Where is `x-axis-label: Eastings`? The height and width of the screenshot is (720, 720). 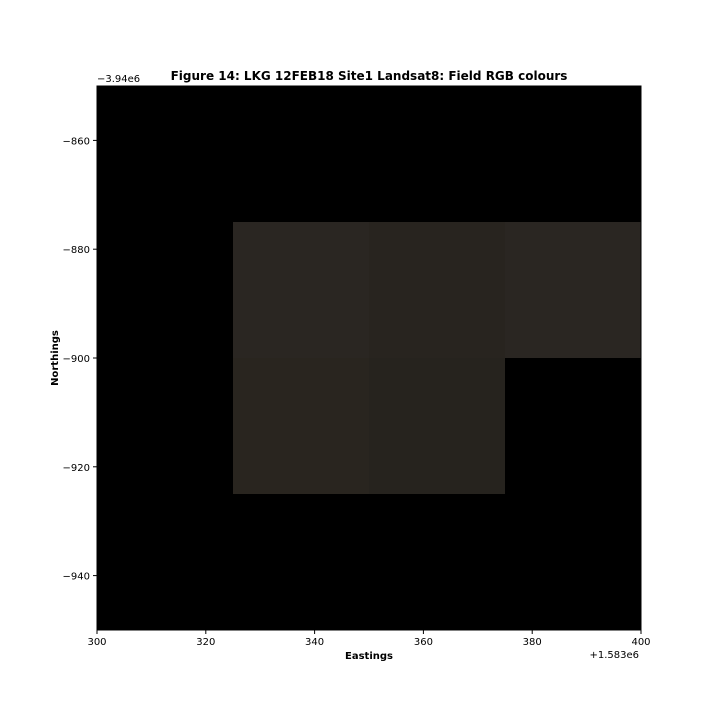 x-axis-label: Eastings is located at coordinates (369, 656).